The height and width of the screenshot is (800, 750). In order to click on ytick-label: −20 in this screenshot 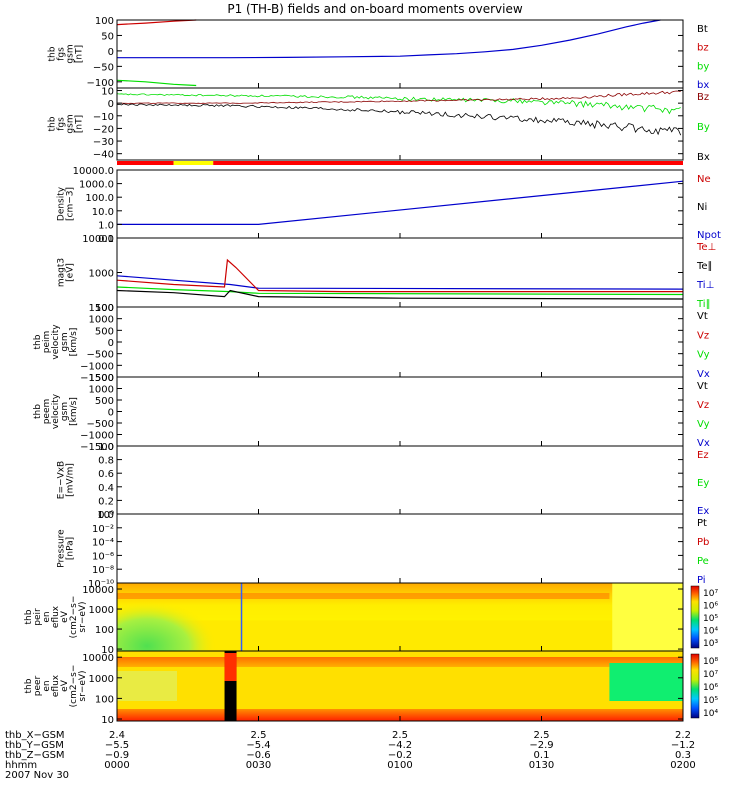, I will do `click(103, 129)`.